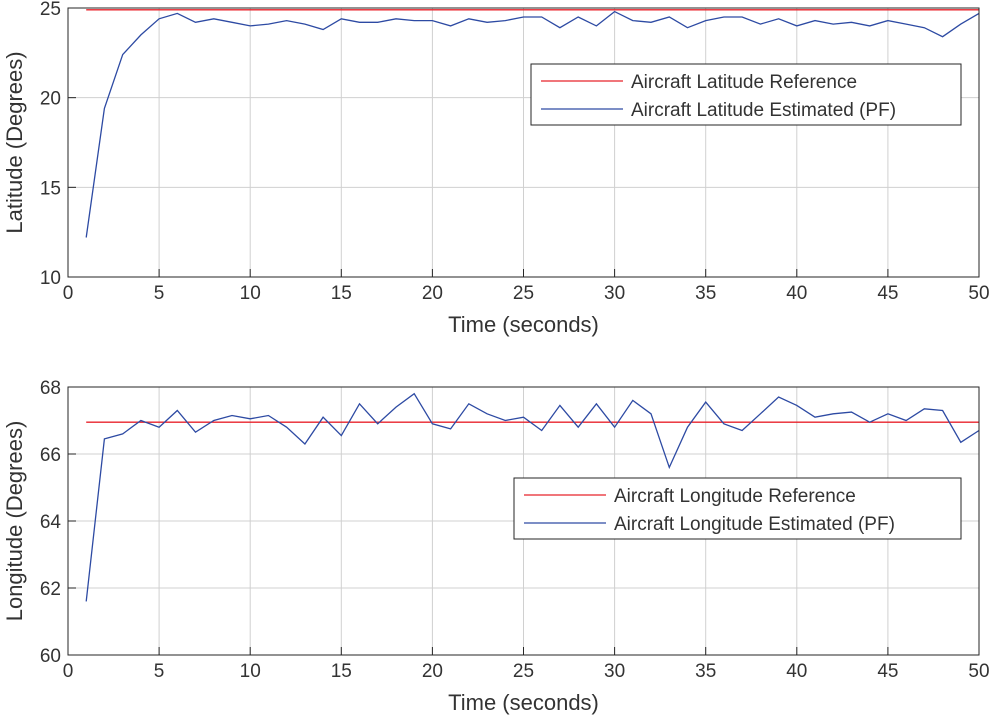 This screenshot has height=724, width=992. What do you see at coordinates (50, 388) in the screenshot?
I see `y-tick-label: 68` at bounding box center [50, 388].